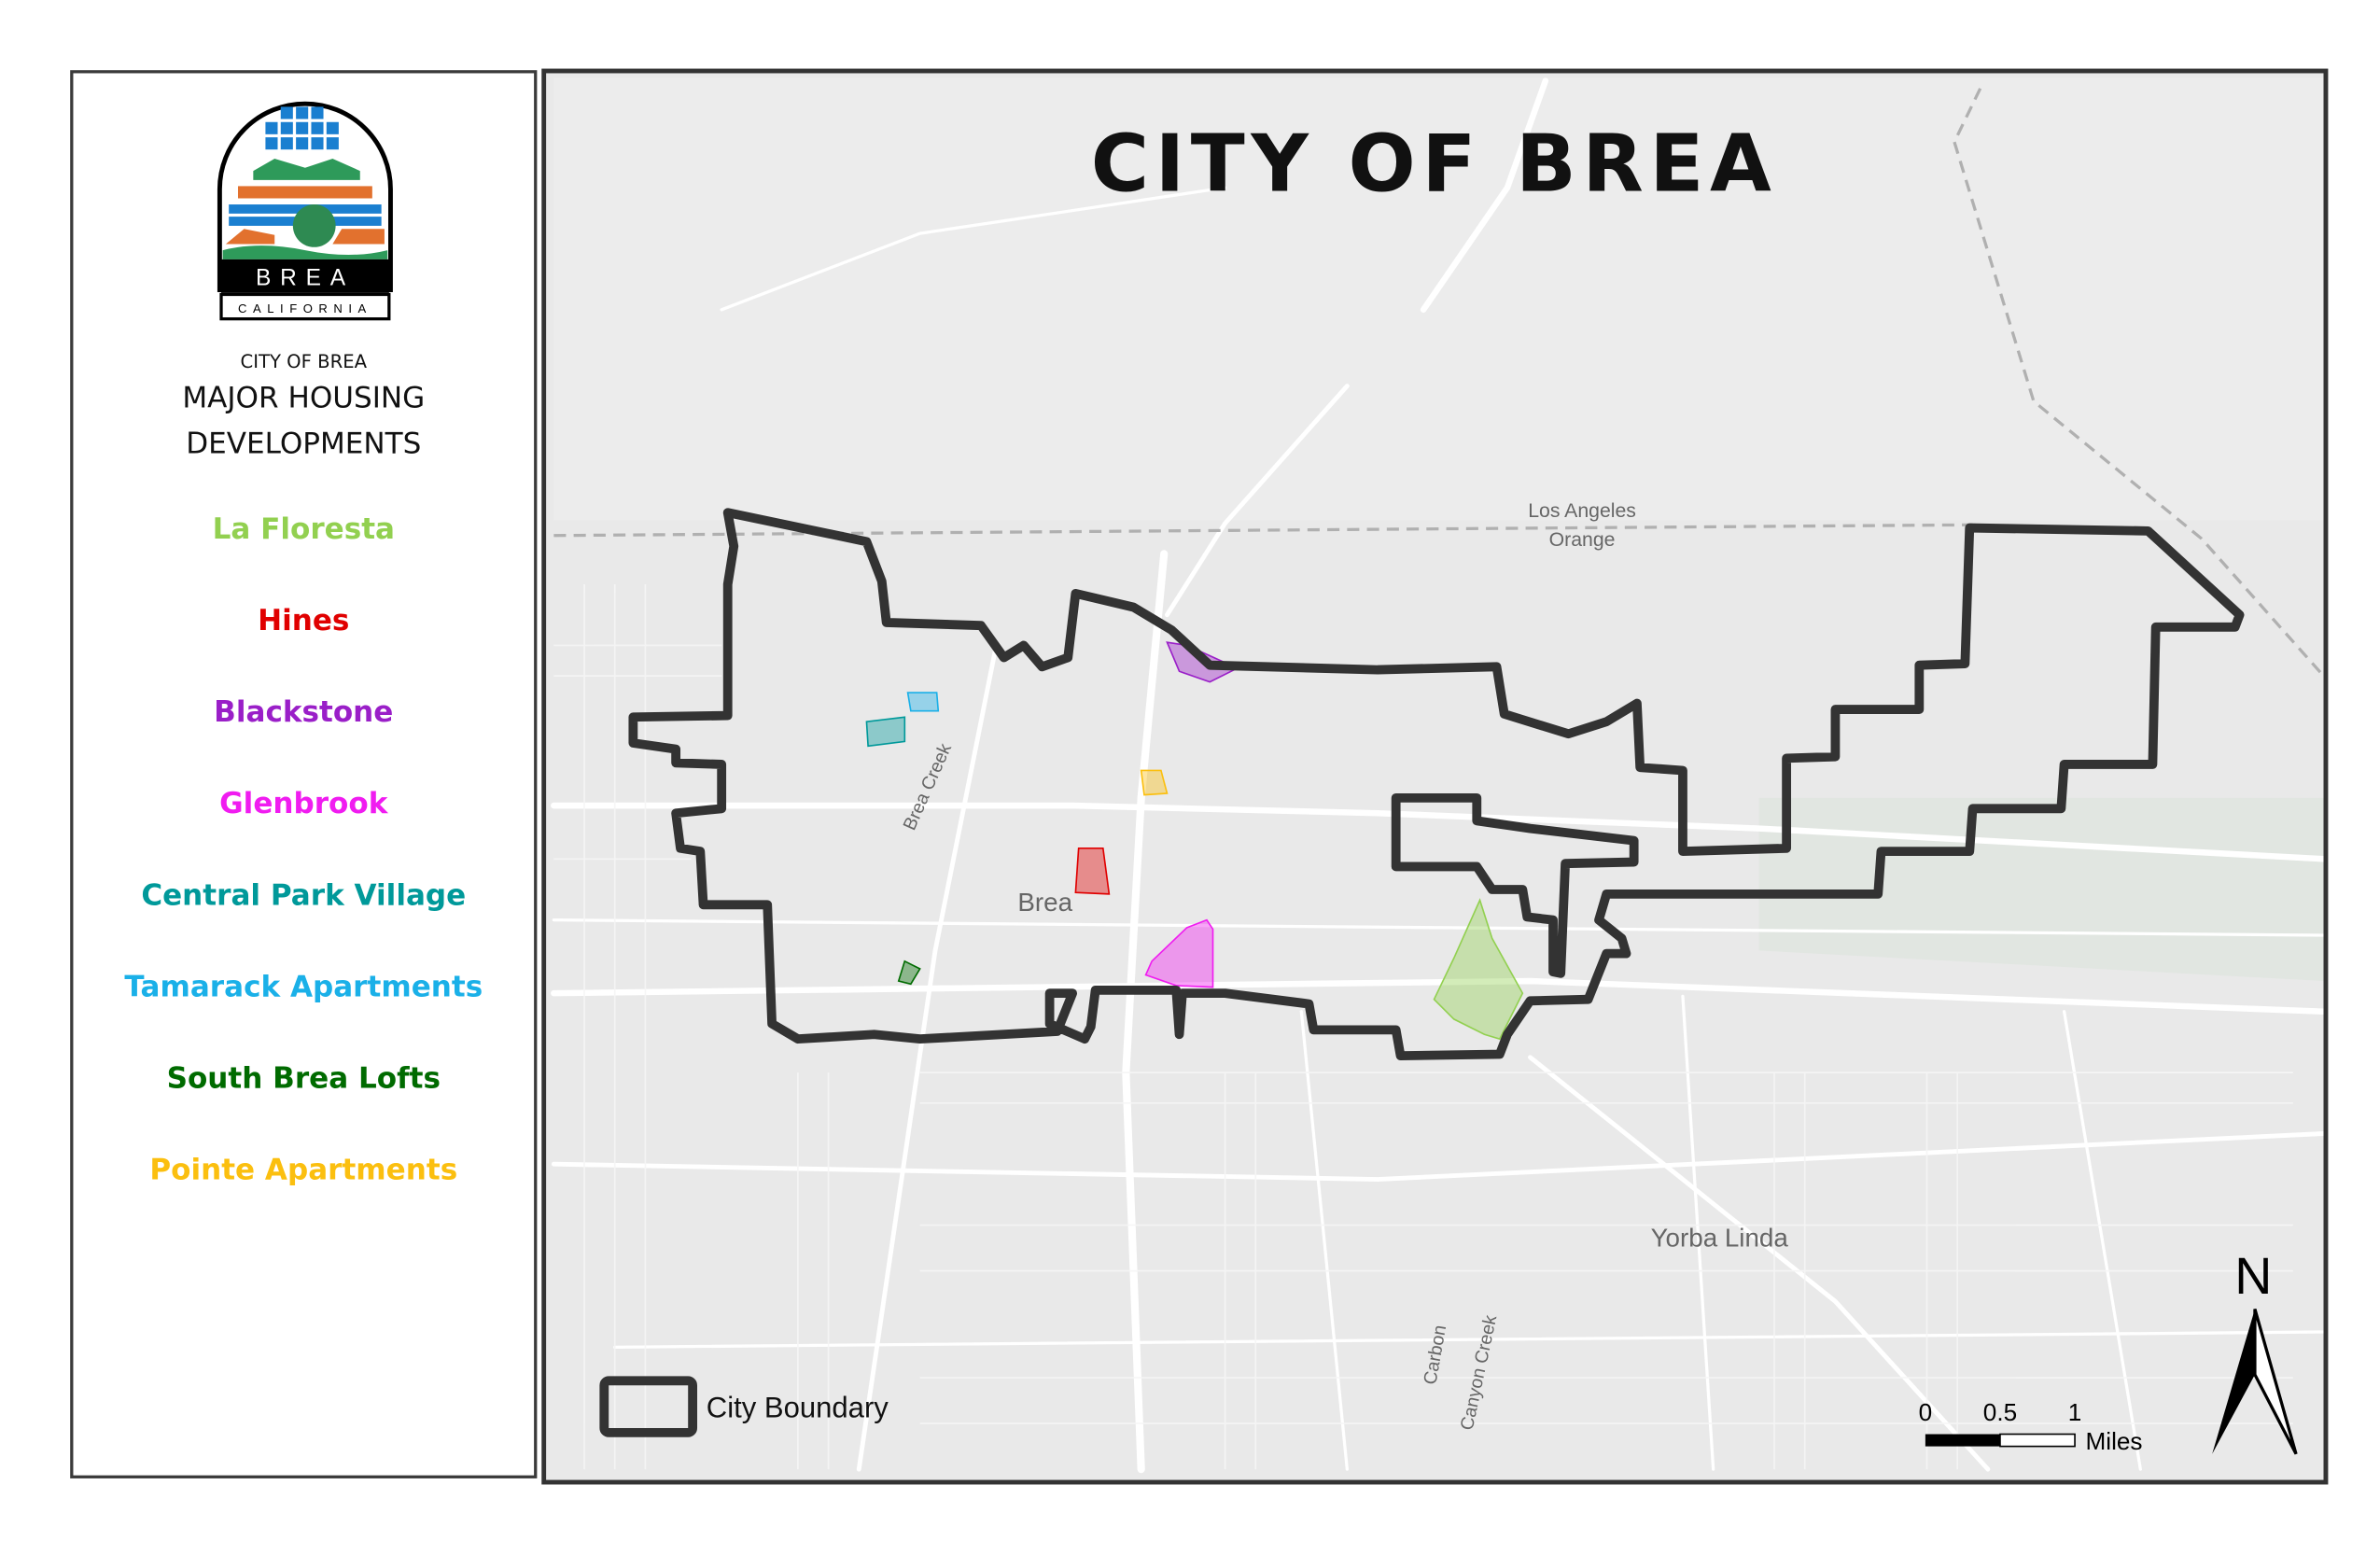  I want to click on panel-heading-line2: DEVELOPMENTS, so click(304, 444).